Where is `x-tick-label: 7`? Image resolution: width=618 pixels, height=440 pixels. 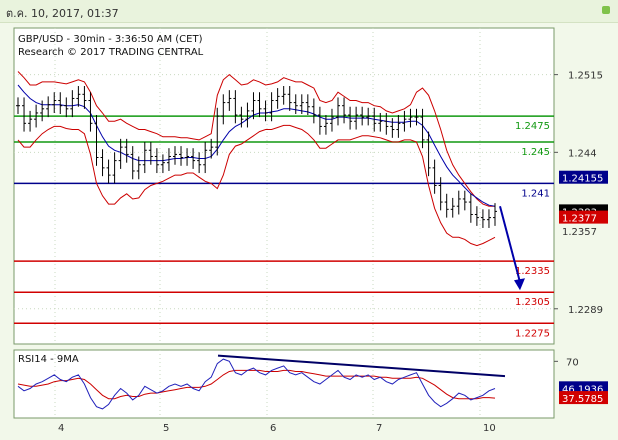 x-tick-label: 7 is located at coordinates (379, 428).